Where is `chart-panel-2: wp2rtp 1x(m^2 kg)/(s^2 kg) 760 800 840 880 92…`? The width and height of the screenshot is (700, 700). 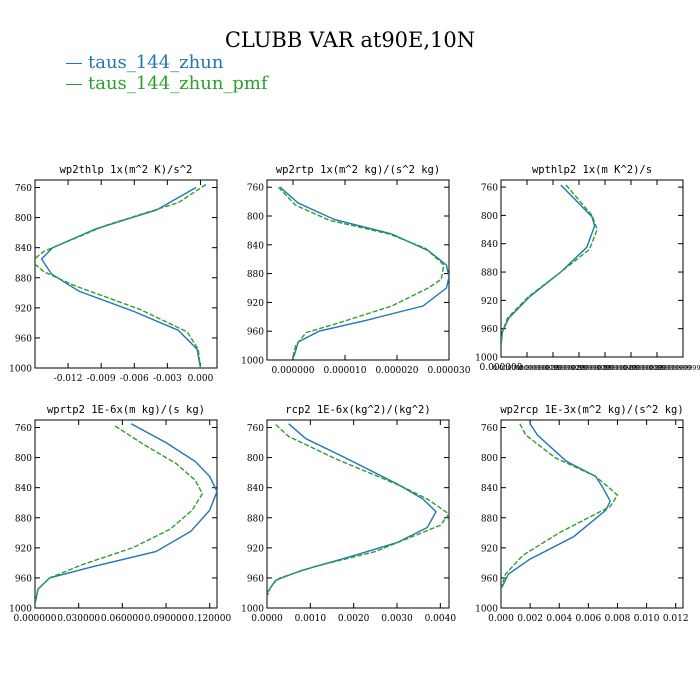 chart-panel-2: wp2rtp 1x(m^2 kg)/(s^2 kg) 760 800 840 880 92… is located at coordinates (356, 270).